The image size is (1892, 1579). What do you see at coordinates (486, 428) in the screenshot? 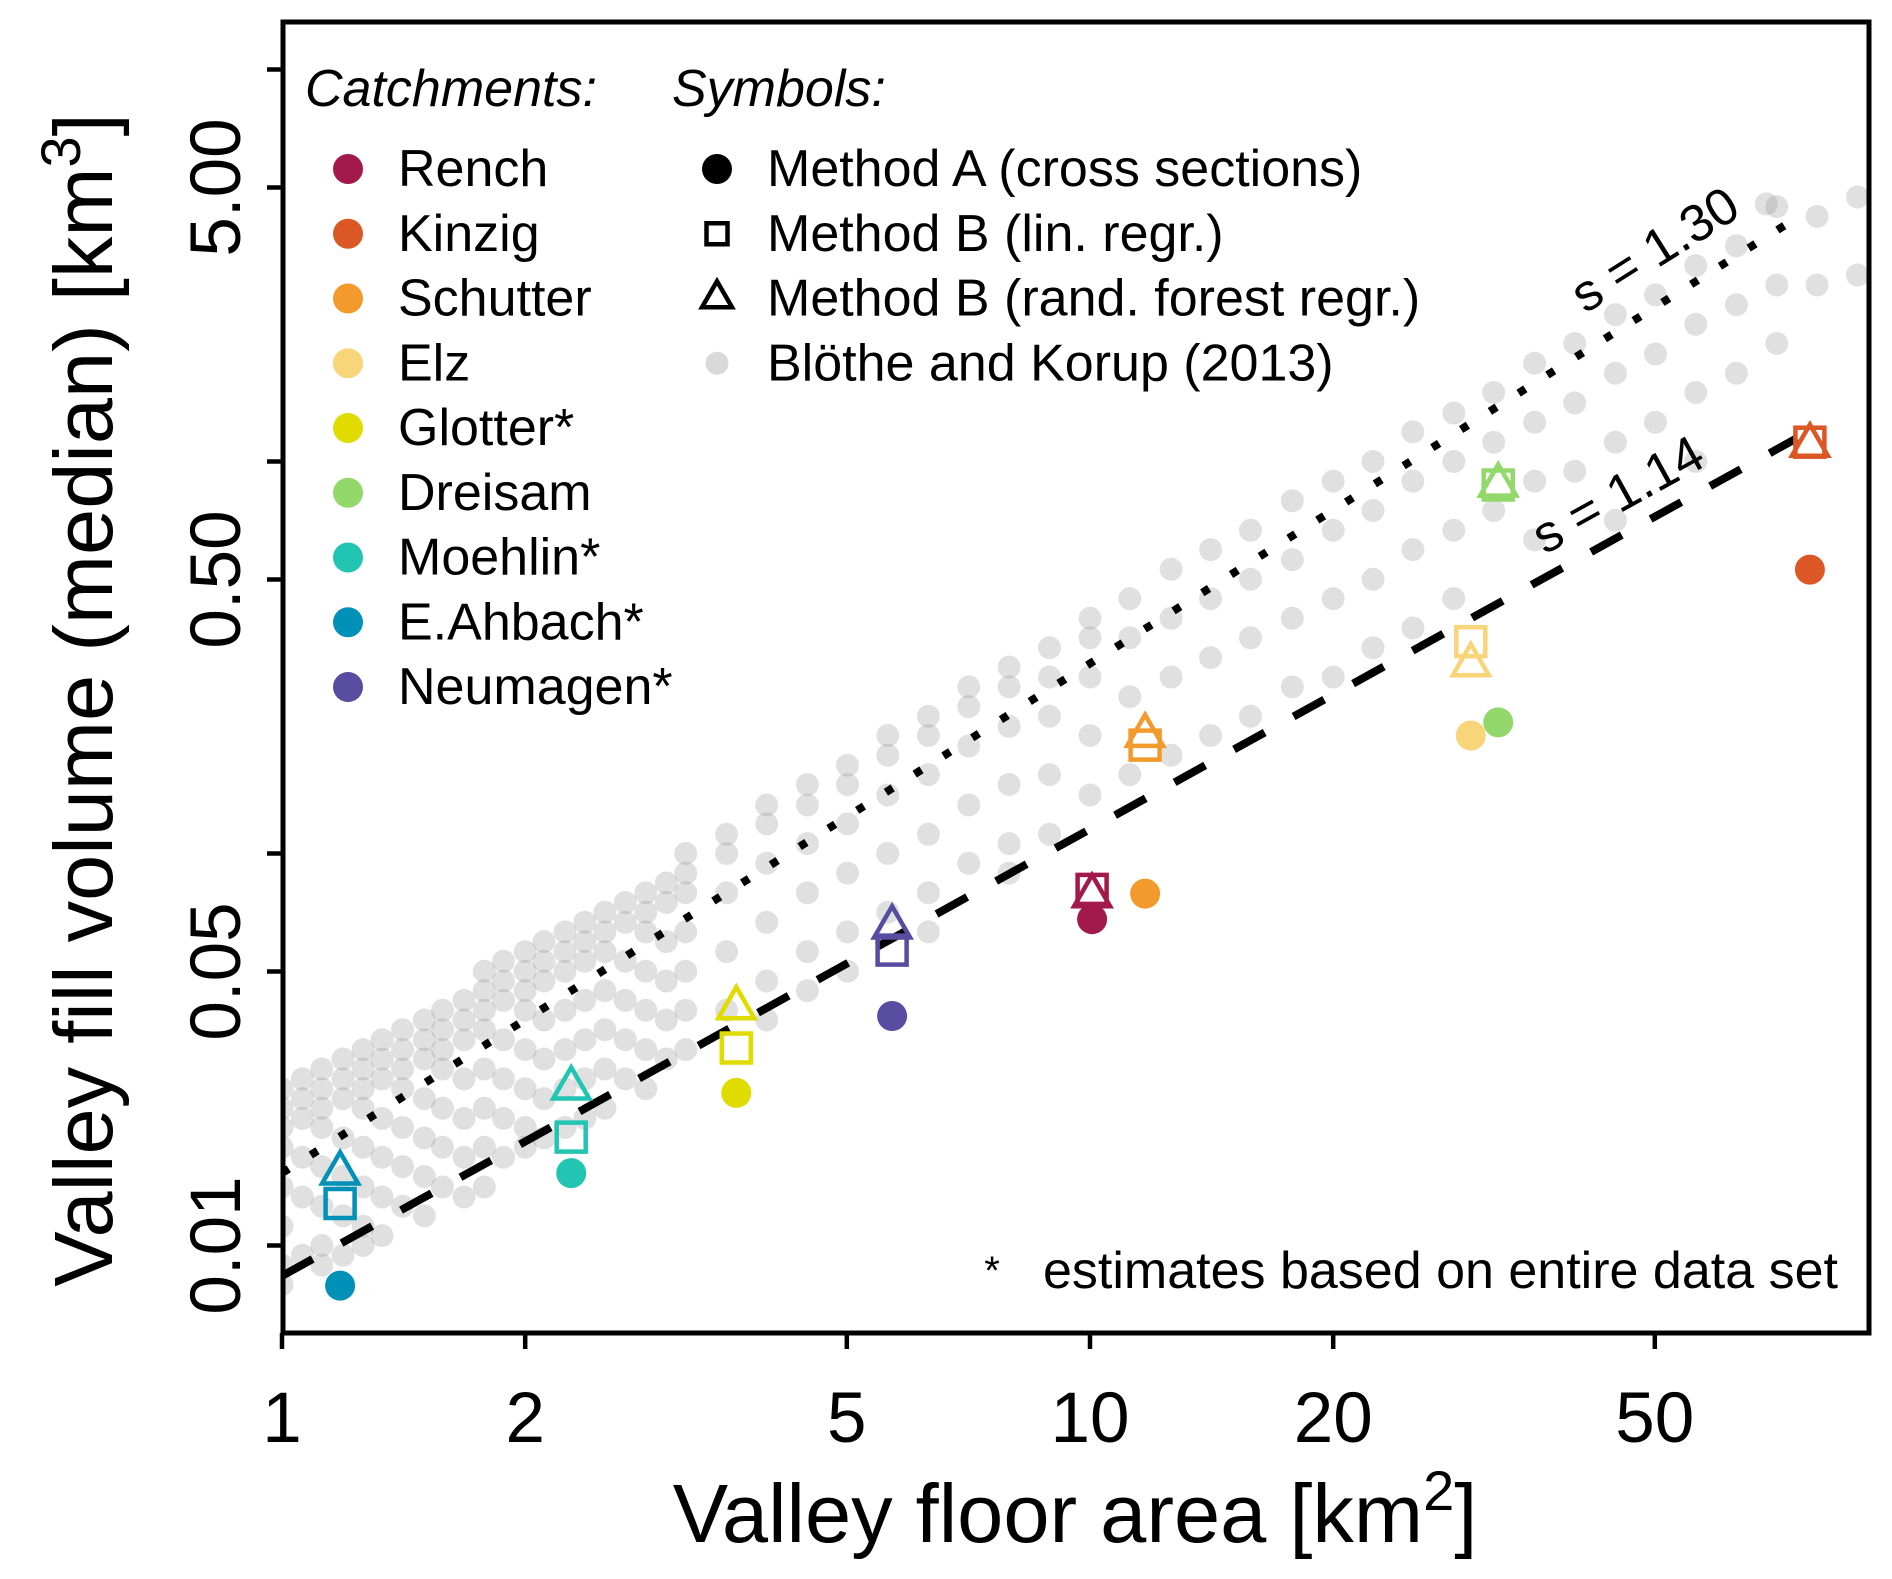
I see `legend-label: Glotter*` at bounding box center [486, 428].